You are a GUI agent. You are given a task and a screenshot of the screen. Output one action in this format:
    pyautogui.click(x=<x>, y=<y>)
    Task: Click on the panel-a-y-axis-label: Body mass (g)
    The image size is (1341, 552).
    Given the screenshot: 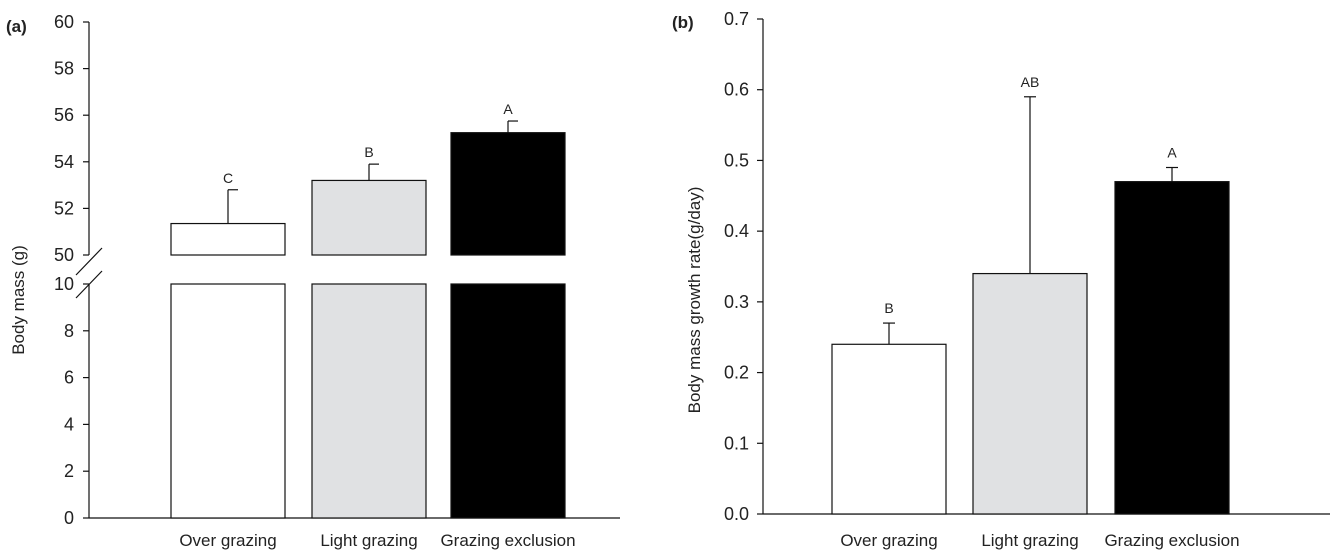 What is the action you would take?
    pyautogui.click(x=18, y=300)
    